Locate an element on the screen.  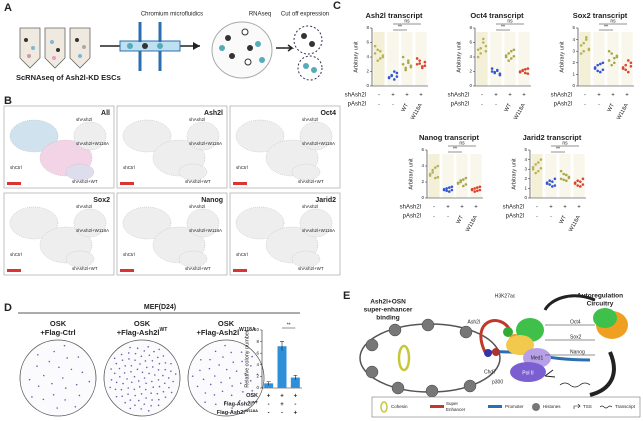
y-tick-label: 2 is located at coordinates (367, 71).